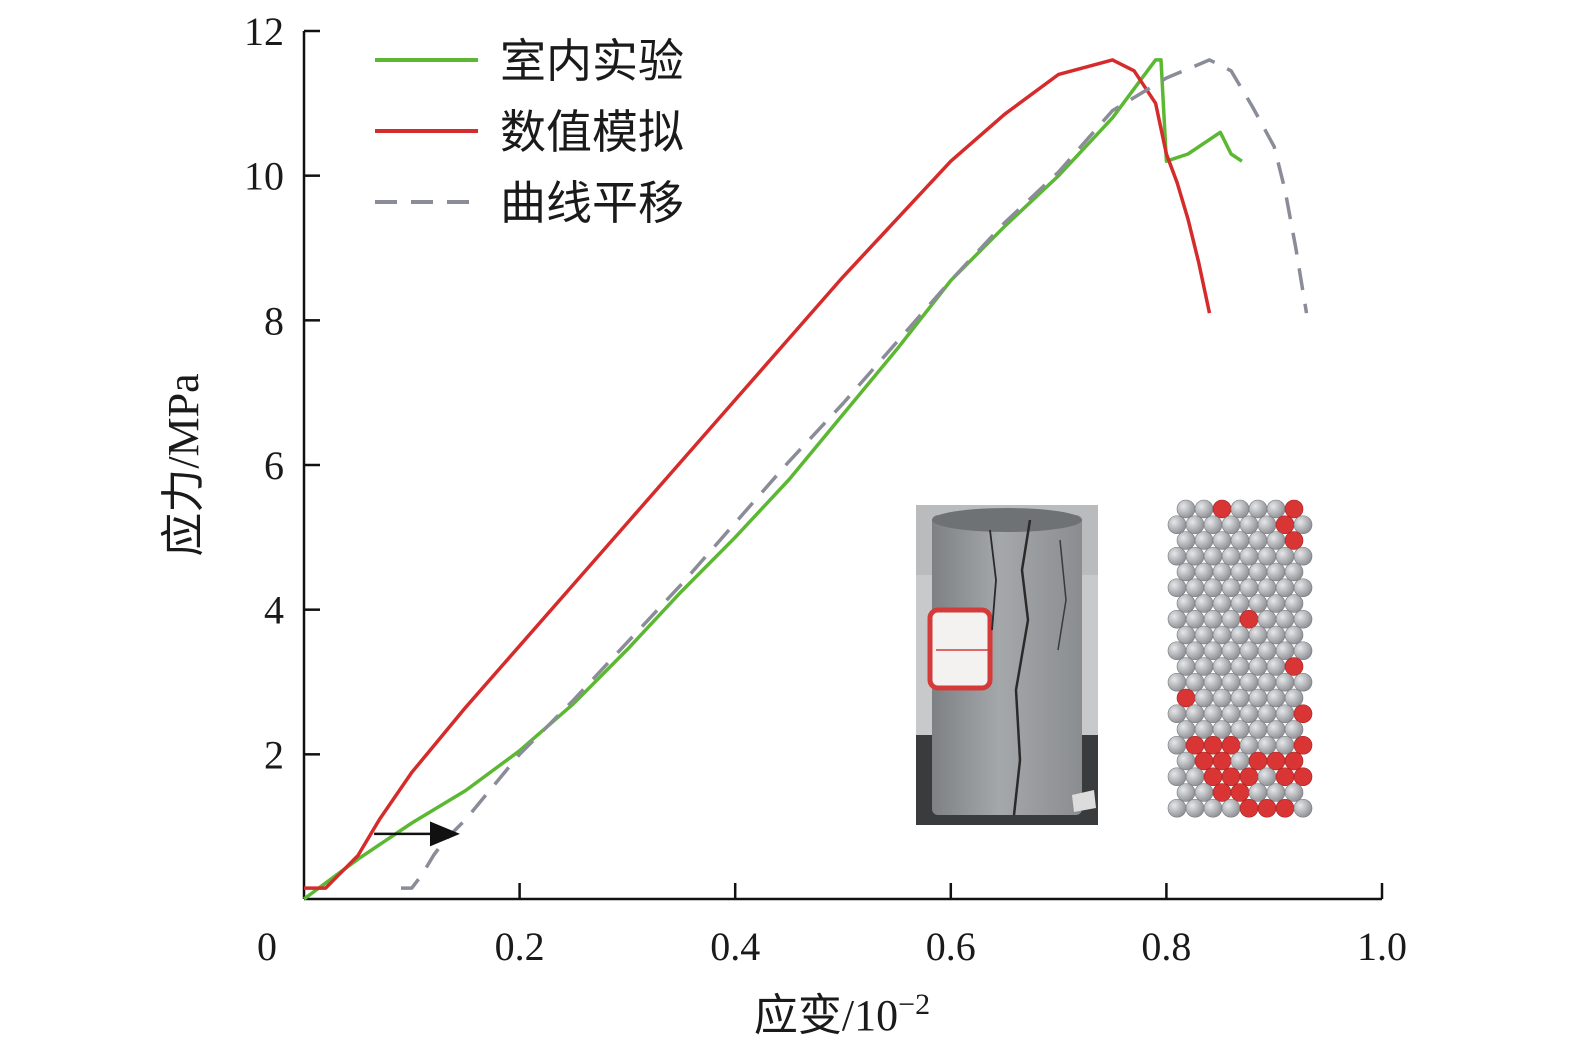 Image resolution: width=1575 pixels, height=1053 pixels. What do you see at coordinates (914, 1004) in the screenshot?
I see `x-axis-title-exponent: −2` at bounding box center [914, 1004].